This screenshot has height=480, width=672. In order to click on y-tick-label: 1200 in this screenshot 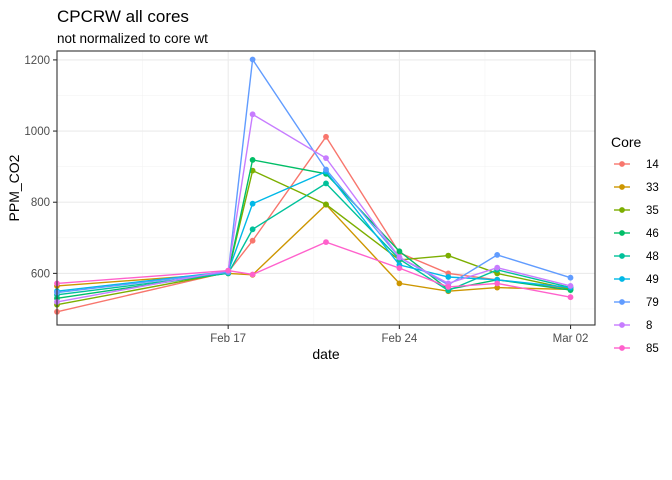, I will do `click(37, 61)`.